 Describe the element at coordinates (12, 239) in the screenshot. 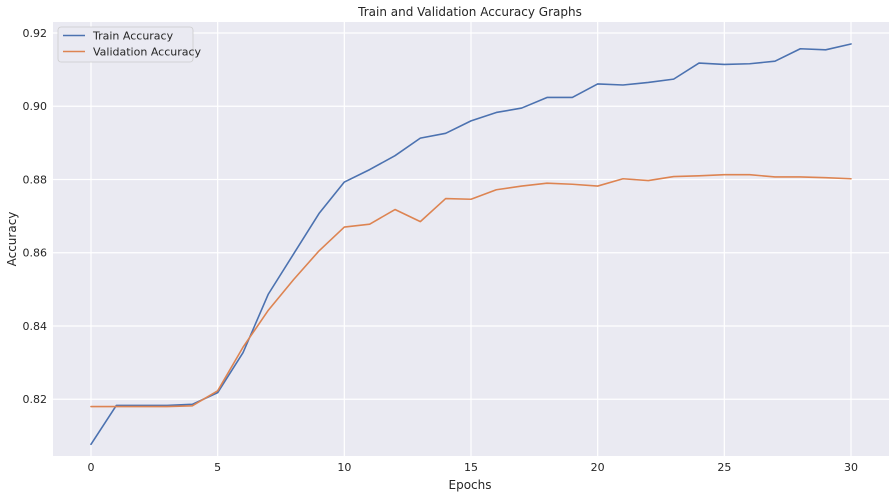

I see `y-axis-label: Accuracy` at that location.